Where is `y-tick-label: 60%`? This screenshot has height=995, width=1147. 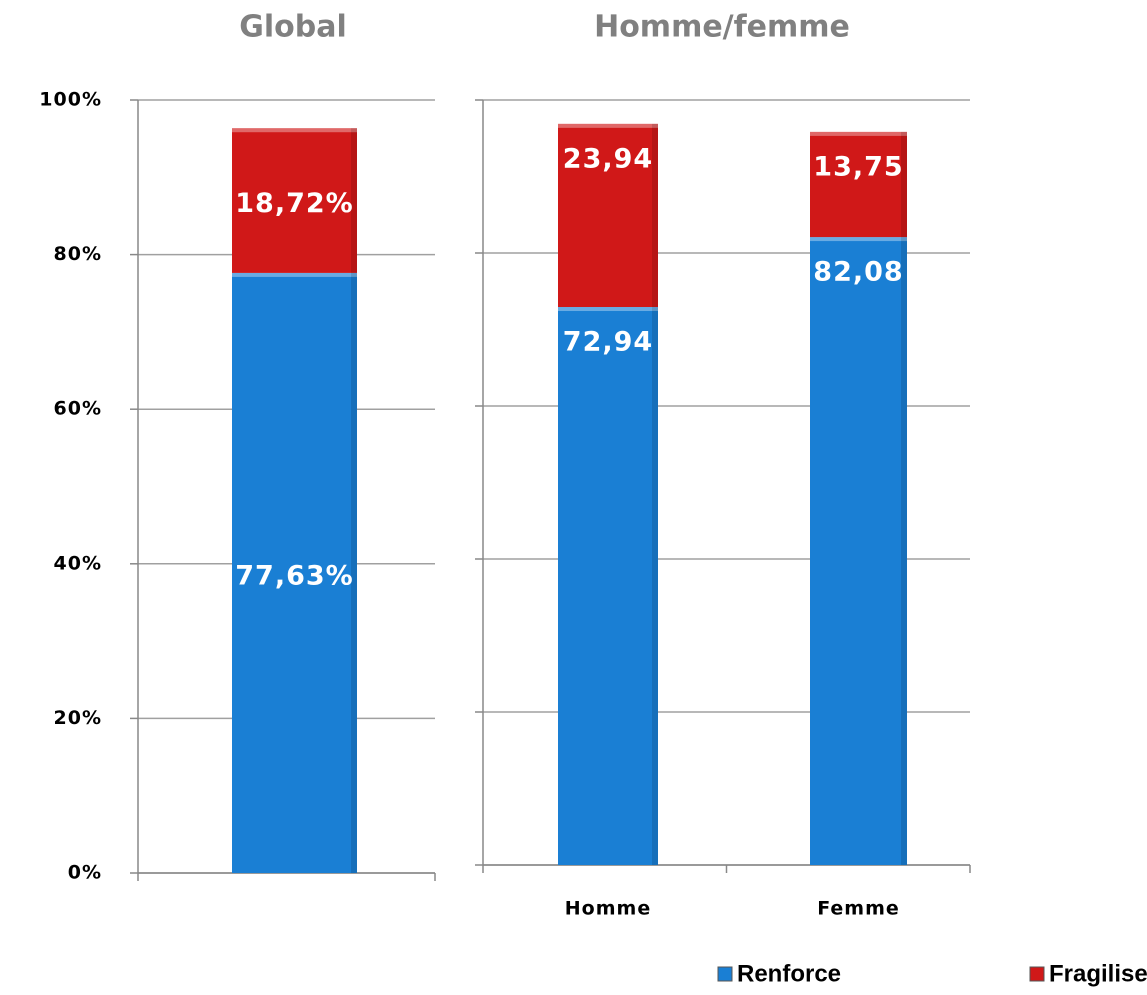 y-tick-label: 60% is located at coordinates (78, 409).